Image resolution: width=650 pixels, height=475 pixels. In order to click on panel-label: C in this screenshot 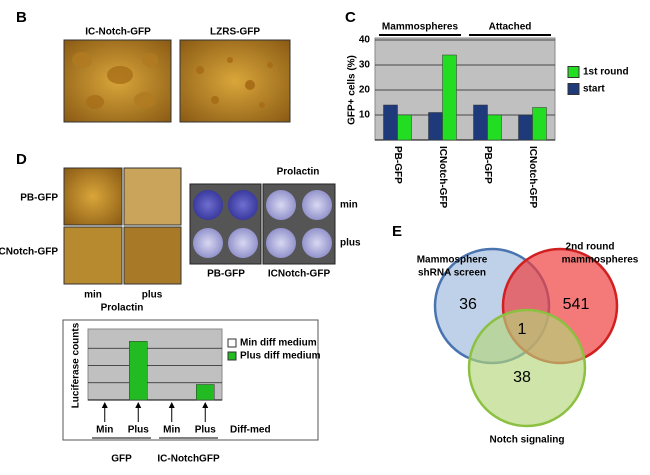, I will do `click(350, 17)`.